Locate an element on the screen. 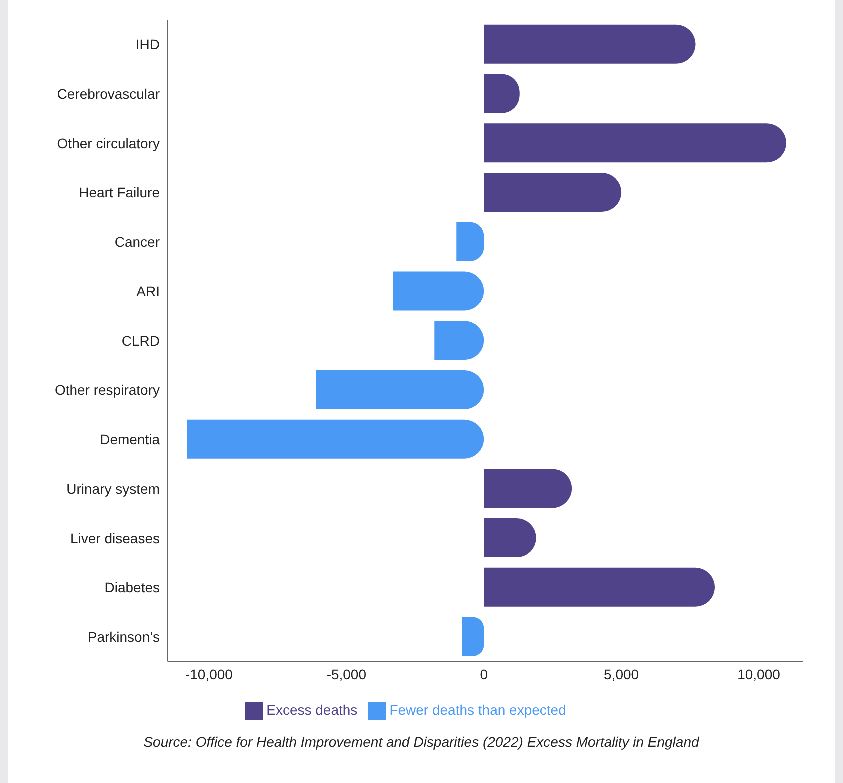  x-tick-label: -10,000 is located at coordinates (209, 674).